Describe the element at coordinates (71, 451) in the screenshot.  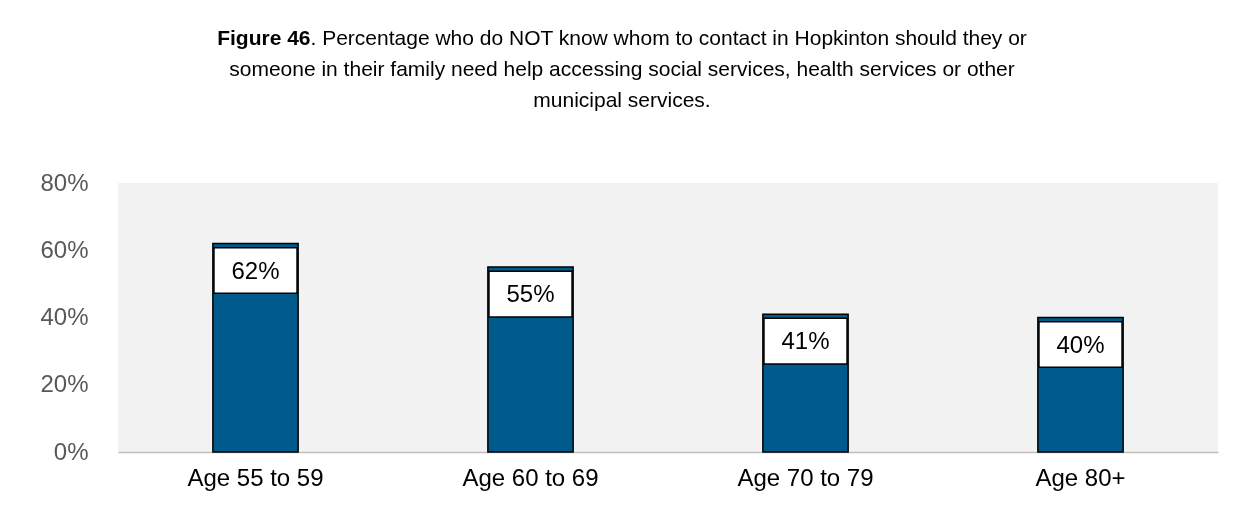
I see `y-tick-label: 0%` at that location.